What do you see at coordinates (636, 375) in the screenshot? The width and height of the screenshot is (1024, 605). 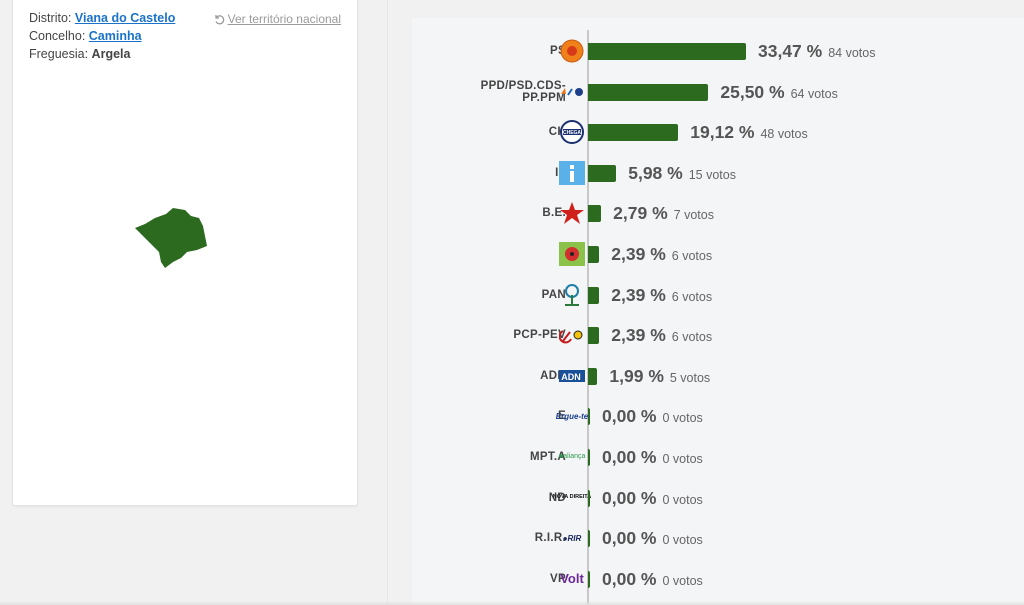 I see `percentage-value: 1,99 %` at bounding box center [636, 375].